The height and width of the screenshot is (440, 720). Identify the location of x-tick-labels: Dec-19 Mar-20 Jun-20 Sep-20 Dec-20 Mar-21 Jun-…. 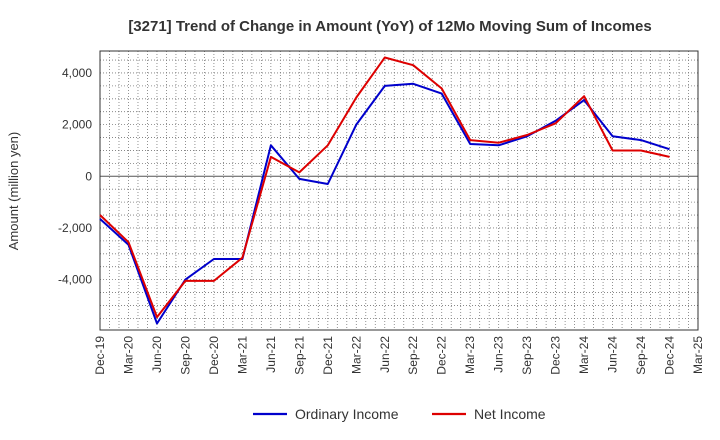
(399, 355).